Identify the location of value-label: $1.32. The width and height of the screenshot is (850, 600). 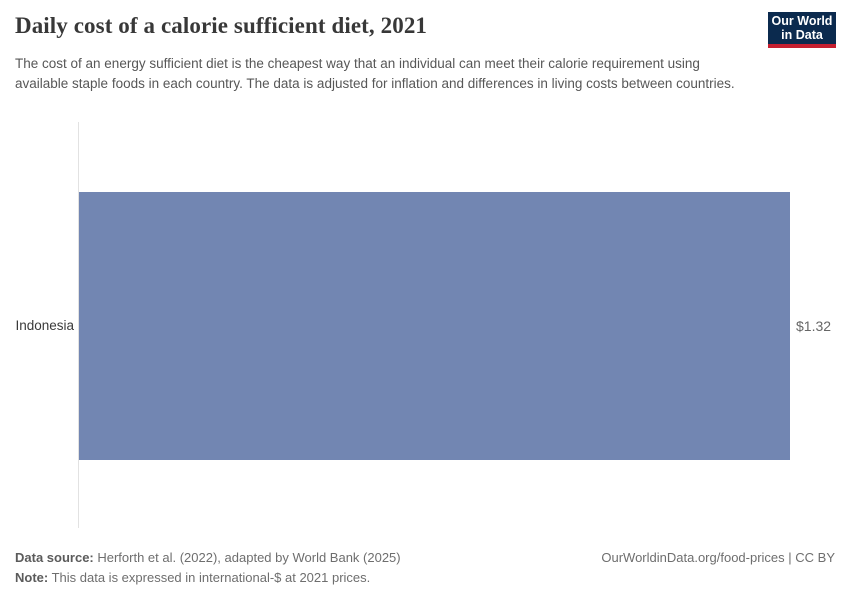
(814, 326).